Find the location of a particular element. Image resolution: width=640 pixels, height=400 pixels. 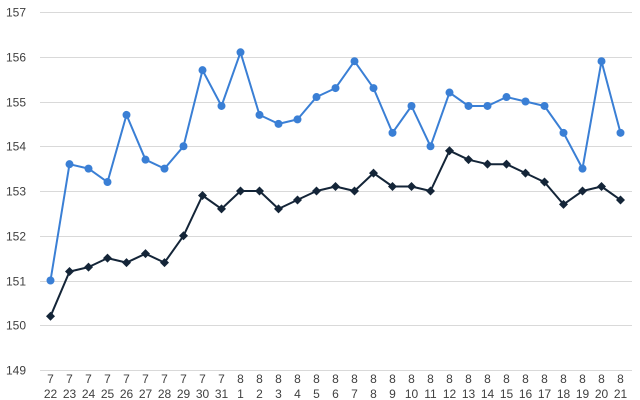

x-tick-day: 7 is located at coordinates (354, 393).